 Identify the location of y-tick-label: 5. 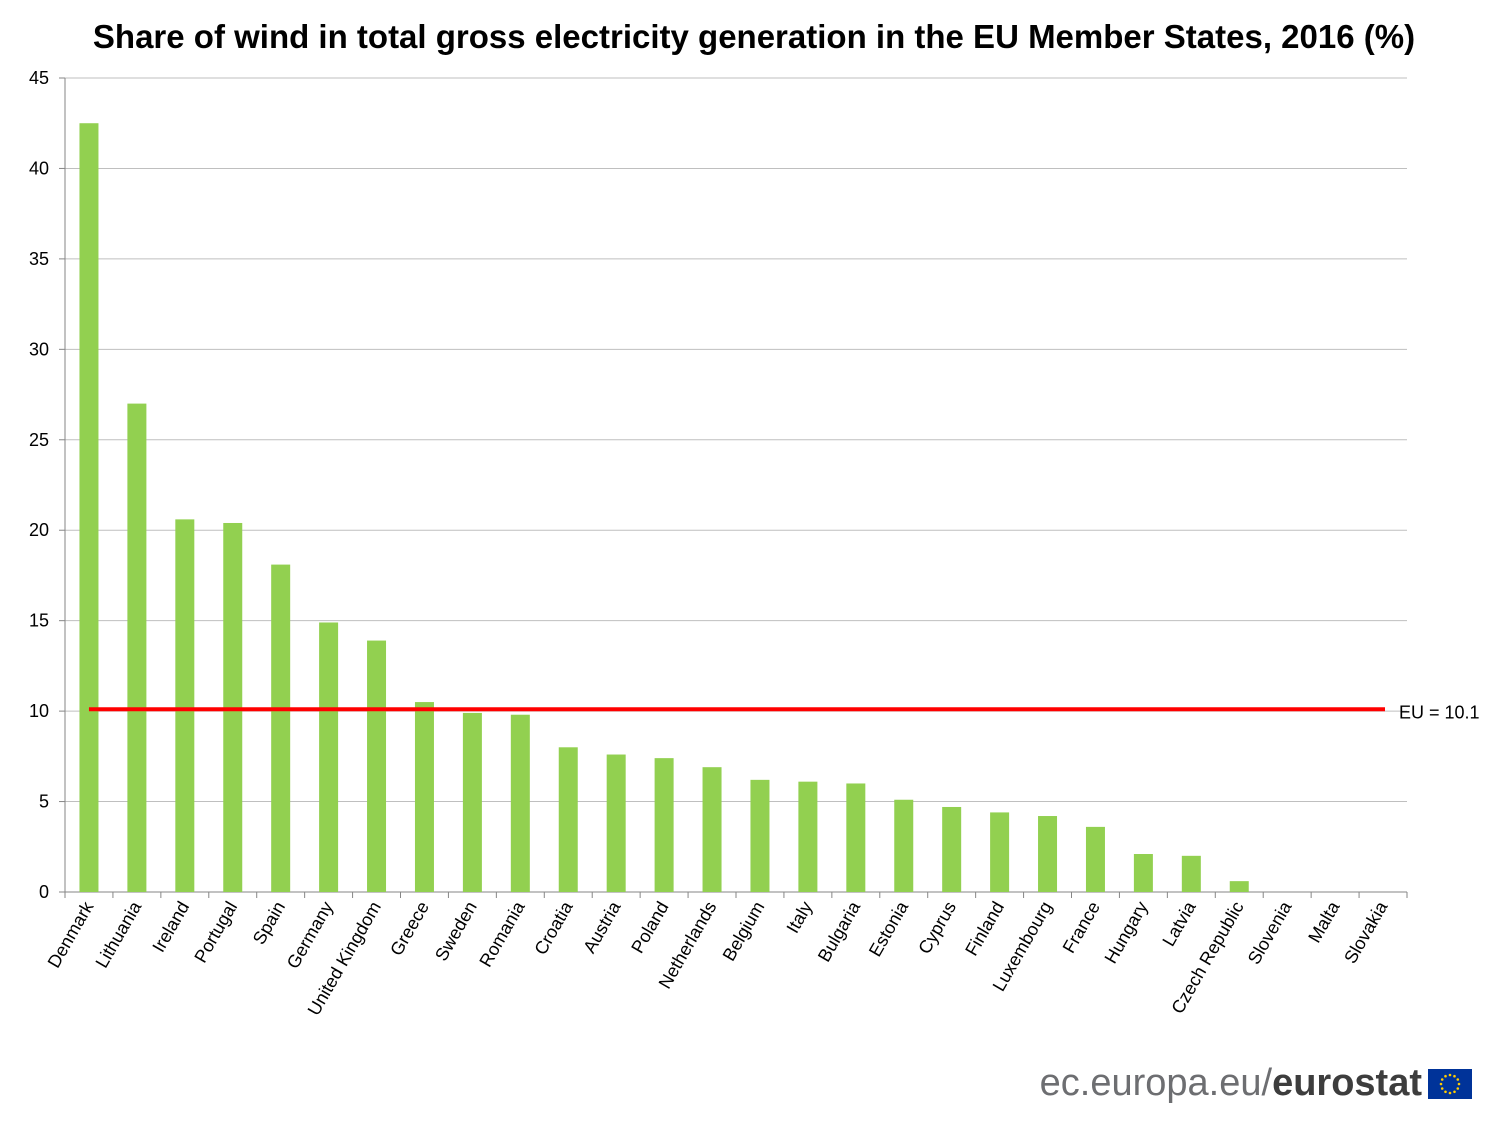
(44, 802).